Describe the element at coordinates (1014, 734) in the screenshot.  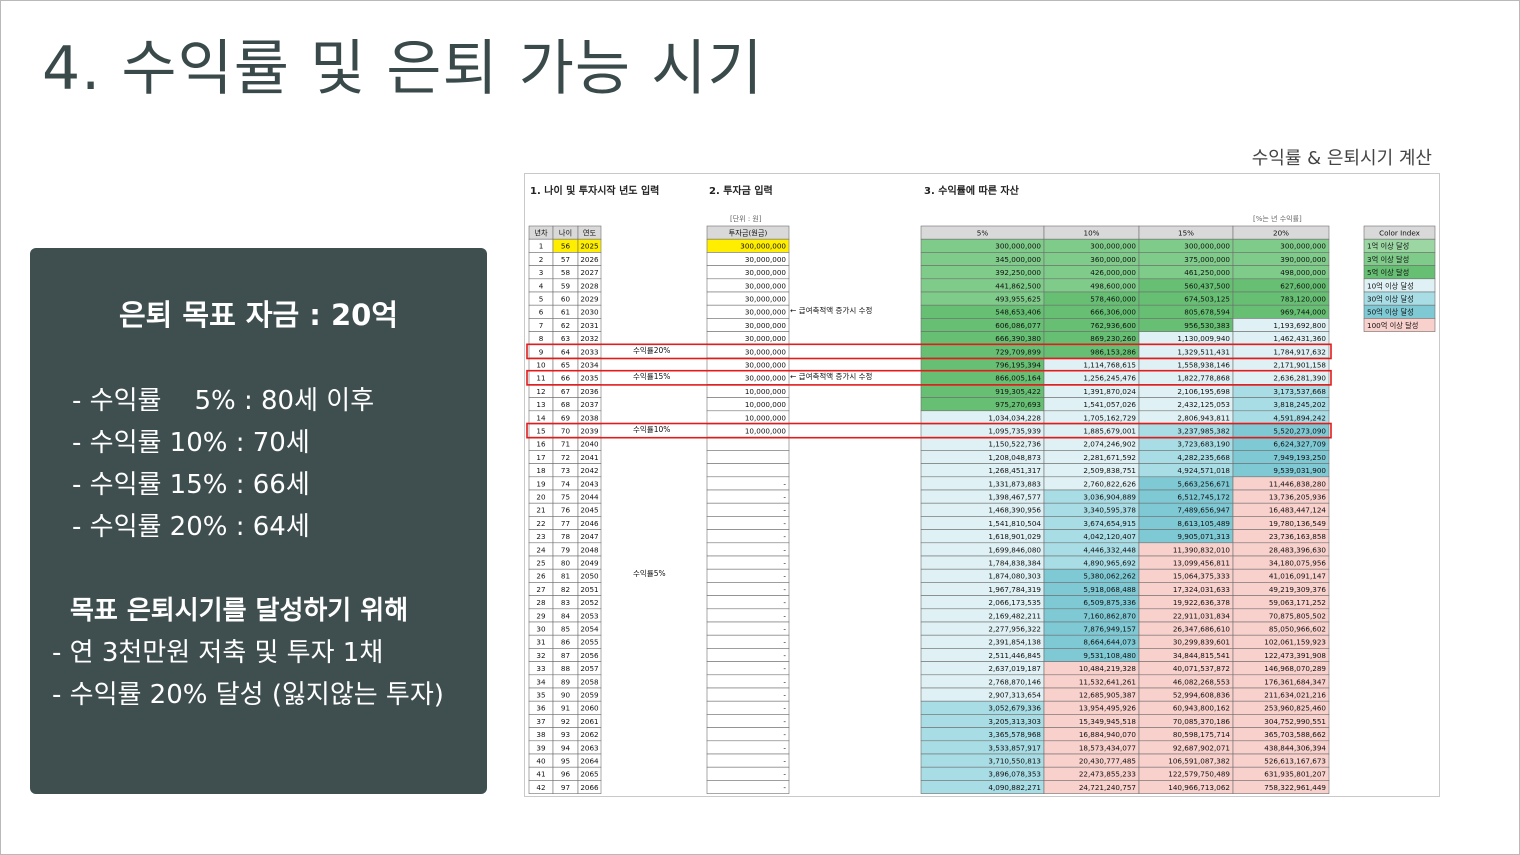
I see `asset-text: 3,365,578,968` at that location.